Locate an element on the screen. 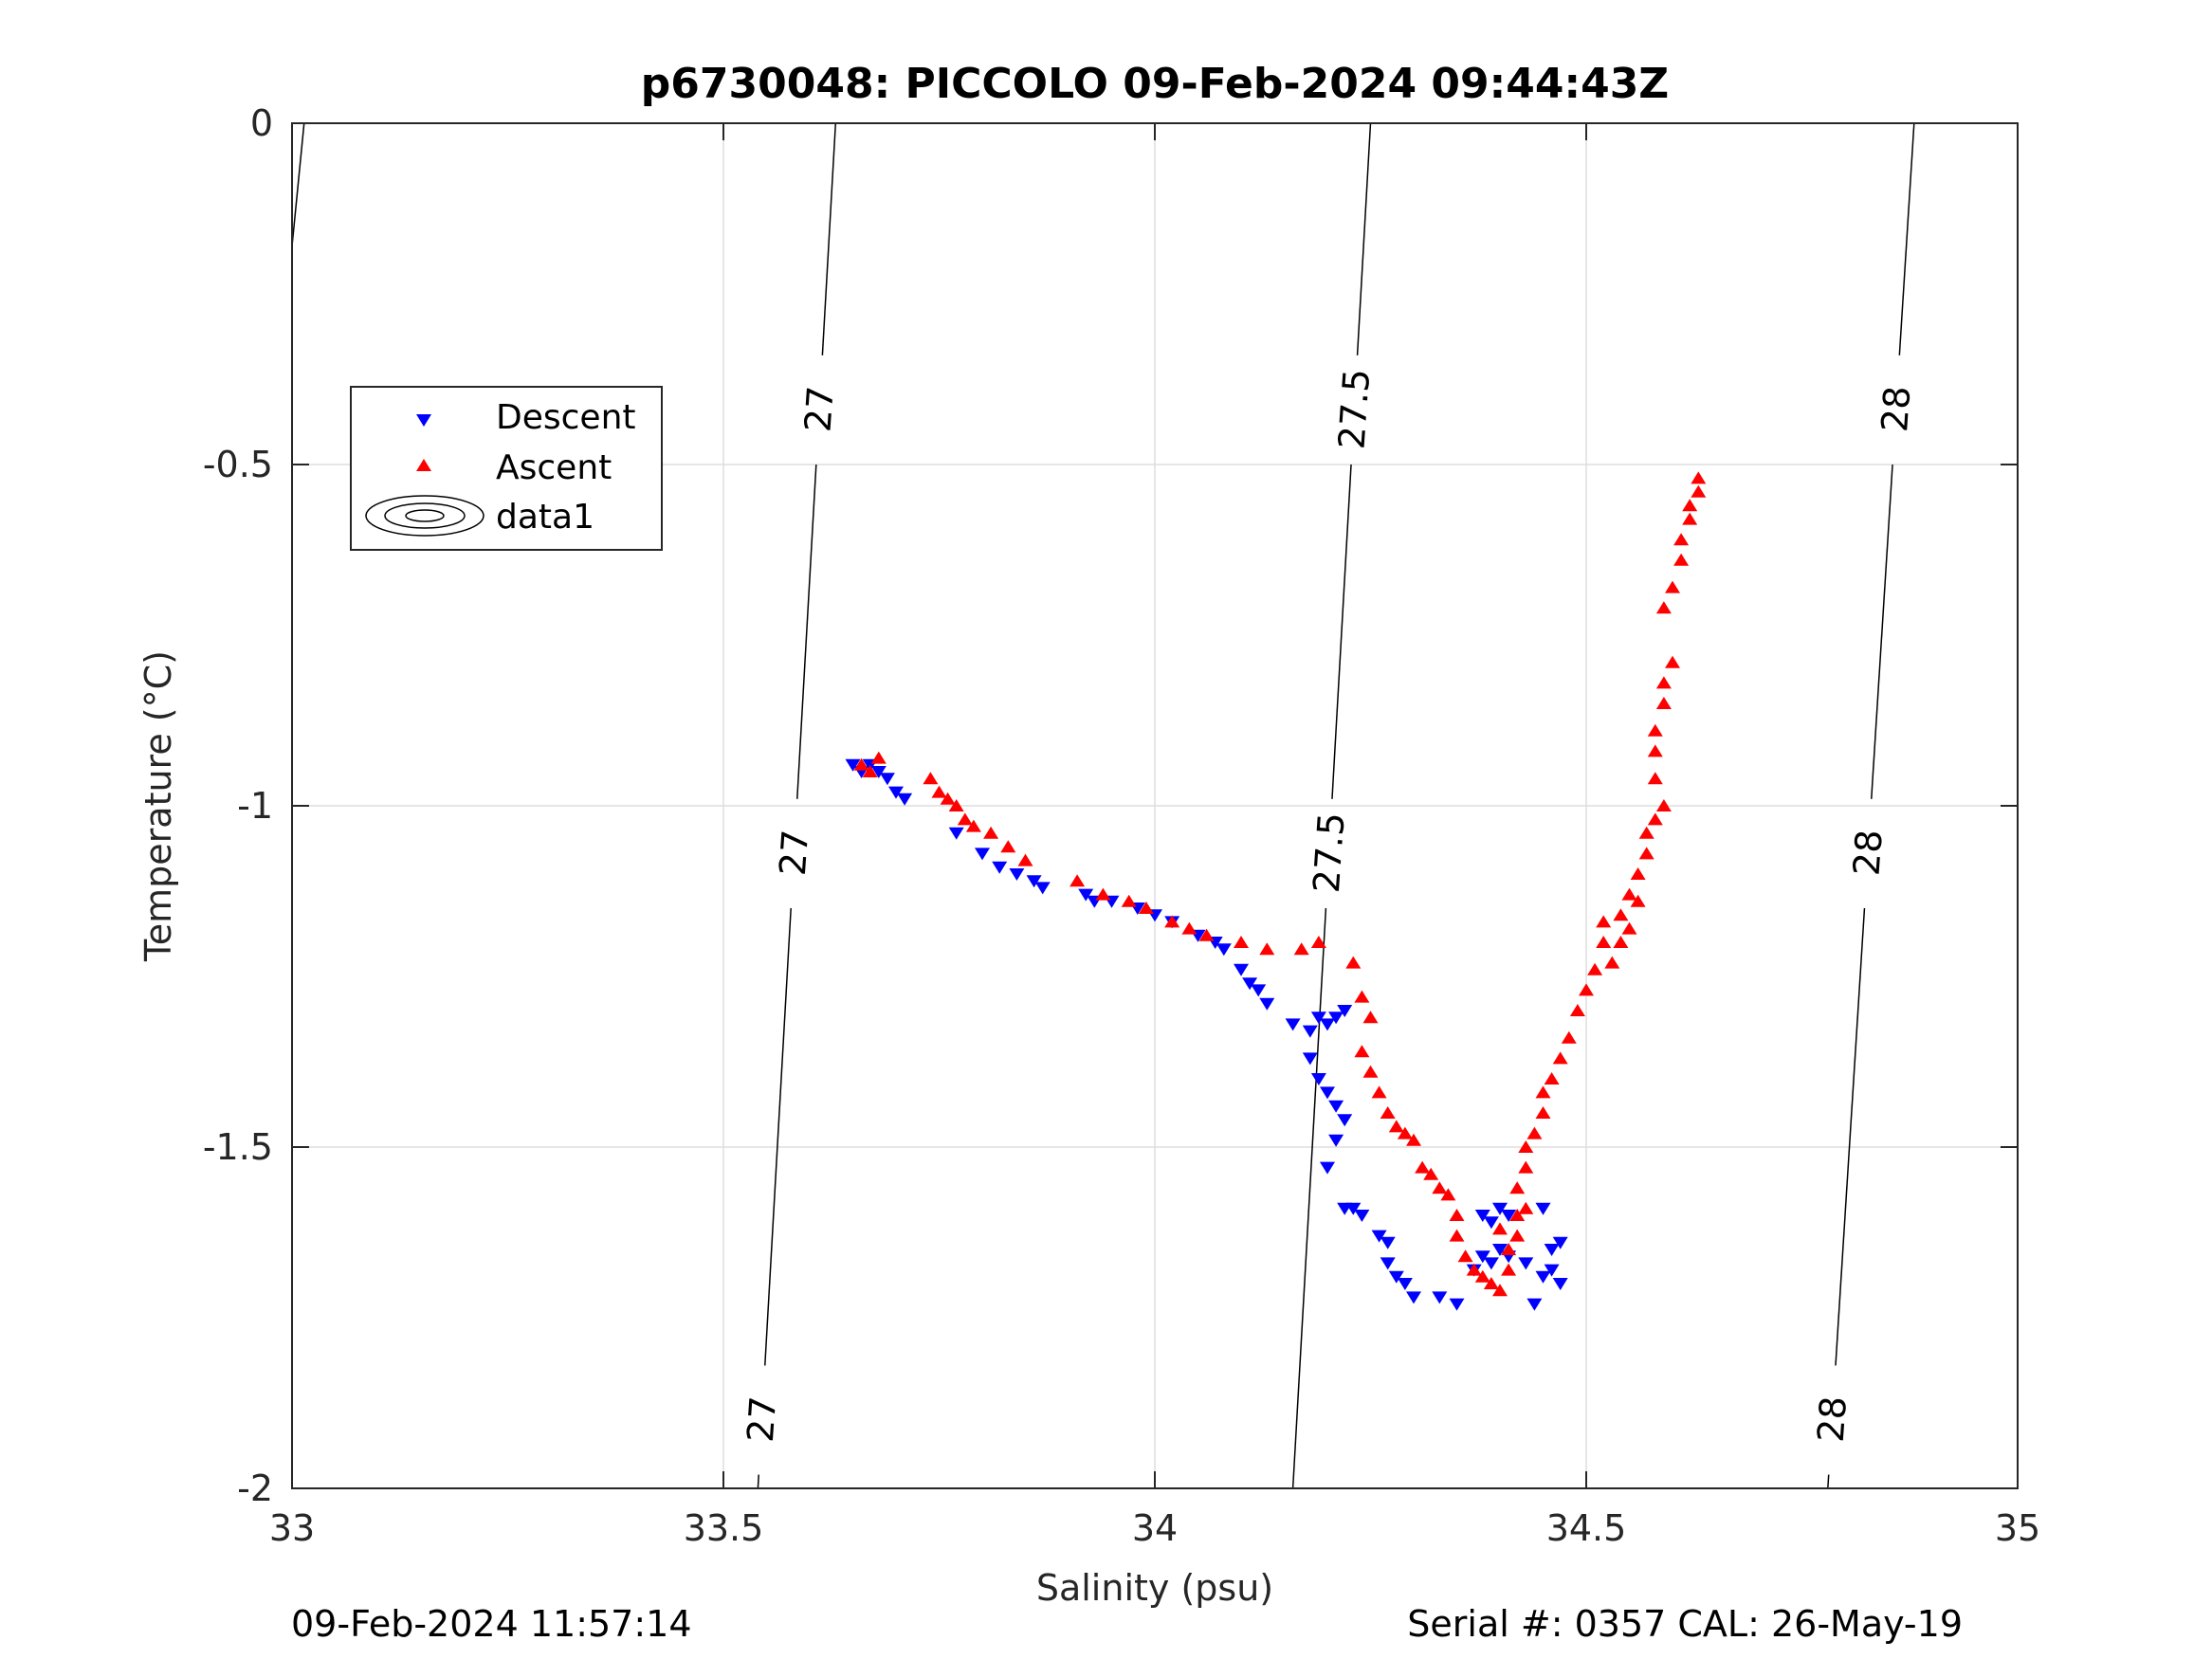  x-tick-label: 34 is located at coordinates (1155, 1528).